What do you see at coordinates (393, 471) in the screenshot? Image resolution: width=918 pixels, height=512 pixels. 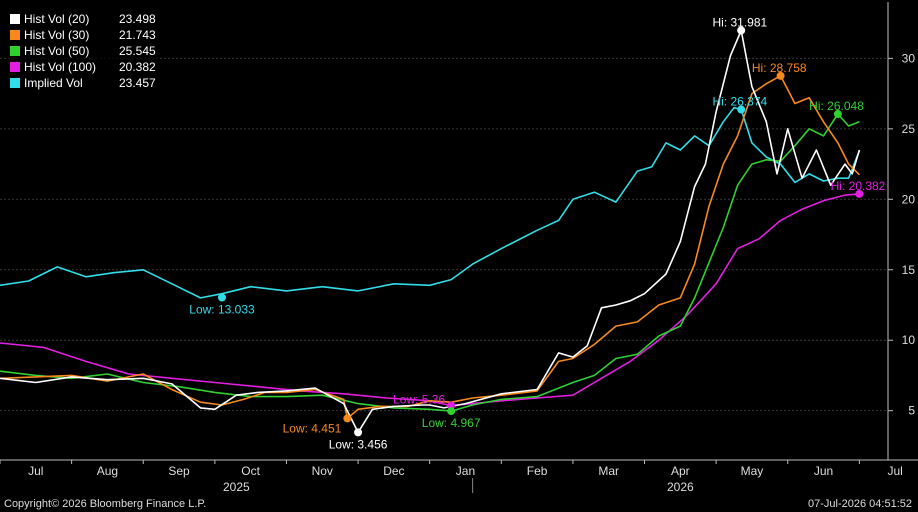 I see `x-tick-label: Dec` at bounding box center [393, 471].